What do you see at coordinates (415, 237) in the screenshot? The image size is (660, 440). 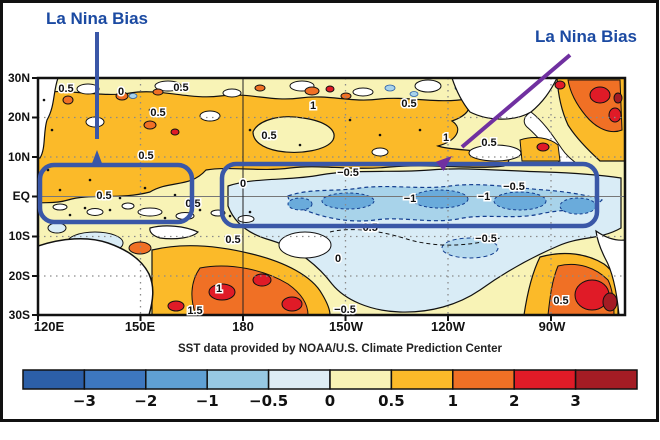 I see `dashed-contour` at bounding box center [415, 237].